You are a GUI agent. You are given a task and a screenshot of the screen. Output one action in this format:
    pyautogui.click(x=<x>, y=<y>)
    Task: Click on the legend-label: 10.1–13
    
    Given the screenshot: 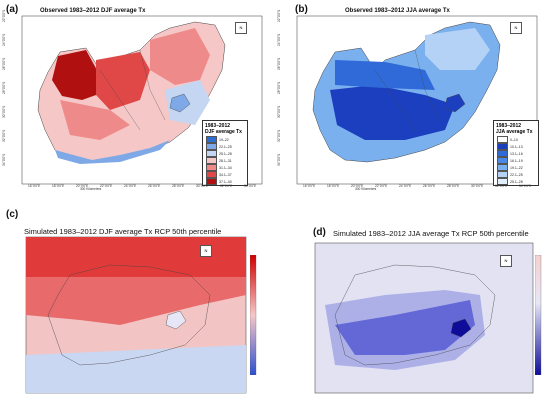 What is the action you would take?
    pyautogui.click(x=516, y=146)
    